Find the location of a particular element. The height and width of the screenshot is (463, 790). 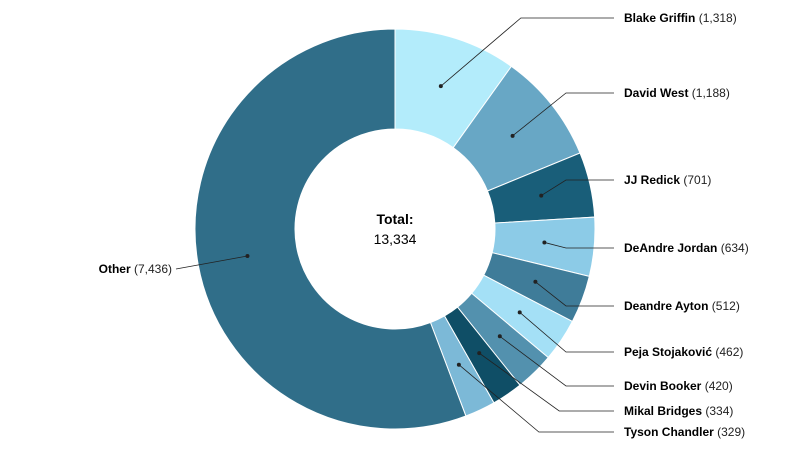

slice-label-name: Blake Griffin is located at coordinates (659, 18).